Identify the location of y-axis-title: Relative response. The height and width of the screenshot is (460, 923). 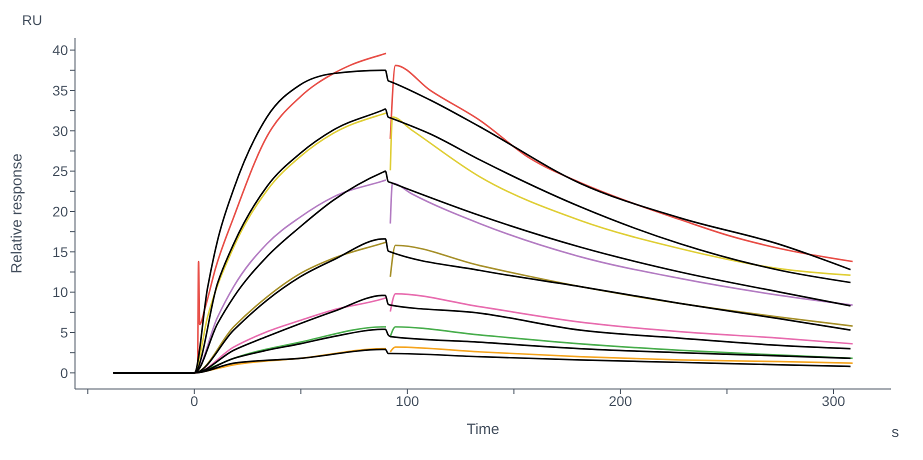
(17, 213).